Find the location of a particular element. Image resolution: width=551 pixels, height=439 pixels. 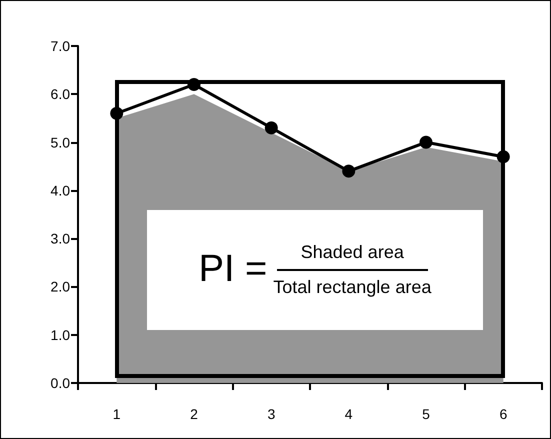

y-tick-label: 7.0 is located at coordinates (60, 46).